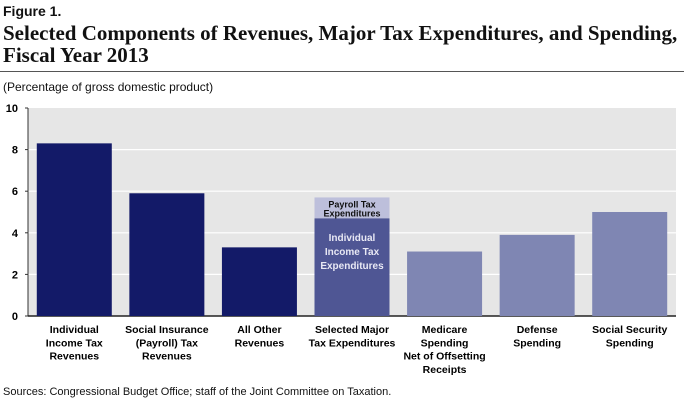  What do you see at coordinates (167, 343) in the screenshot?
I see `x-tick-label: (Payroll) Tax` at bounding box center [167, 343].